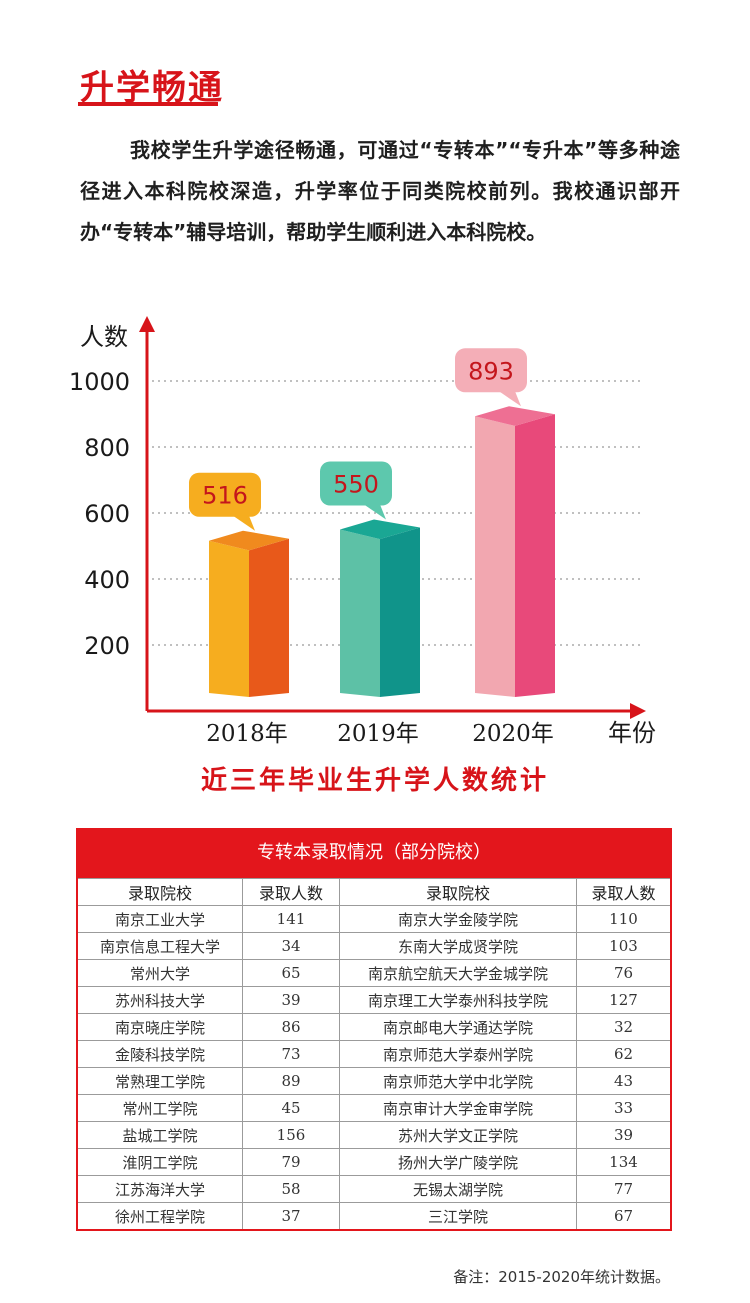  I want to click on table-row: 南京信息工程大学 34 东南大学成贤学院 103, so click(374, 946).